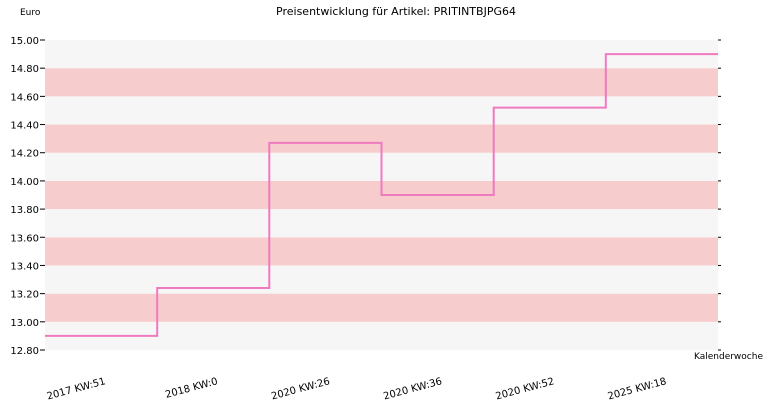 This screenshot has height=400, width=770. Describe the element at coordinates (24, 182) in the screenshot. I see `y-tick-label: 14.00` at that location.